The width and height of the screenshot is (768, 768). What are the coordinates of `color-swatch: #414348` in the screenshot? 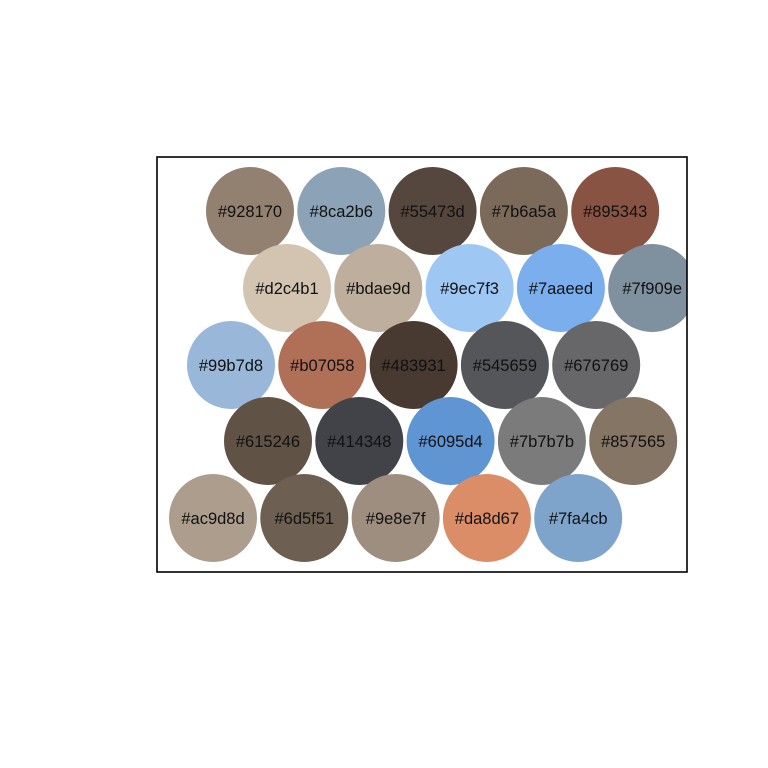 It's located at (359, 441).